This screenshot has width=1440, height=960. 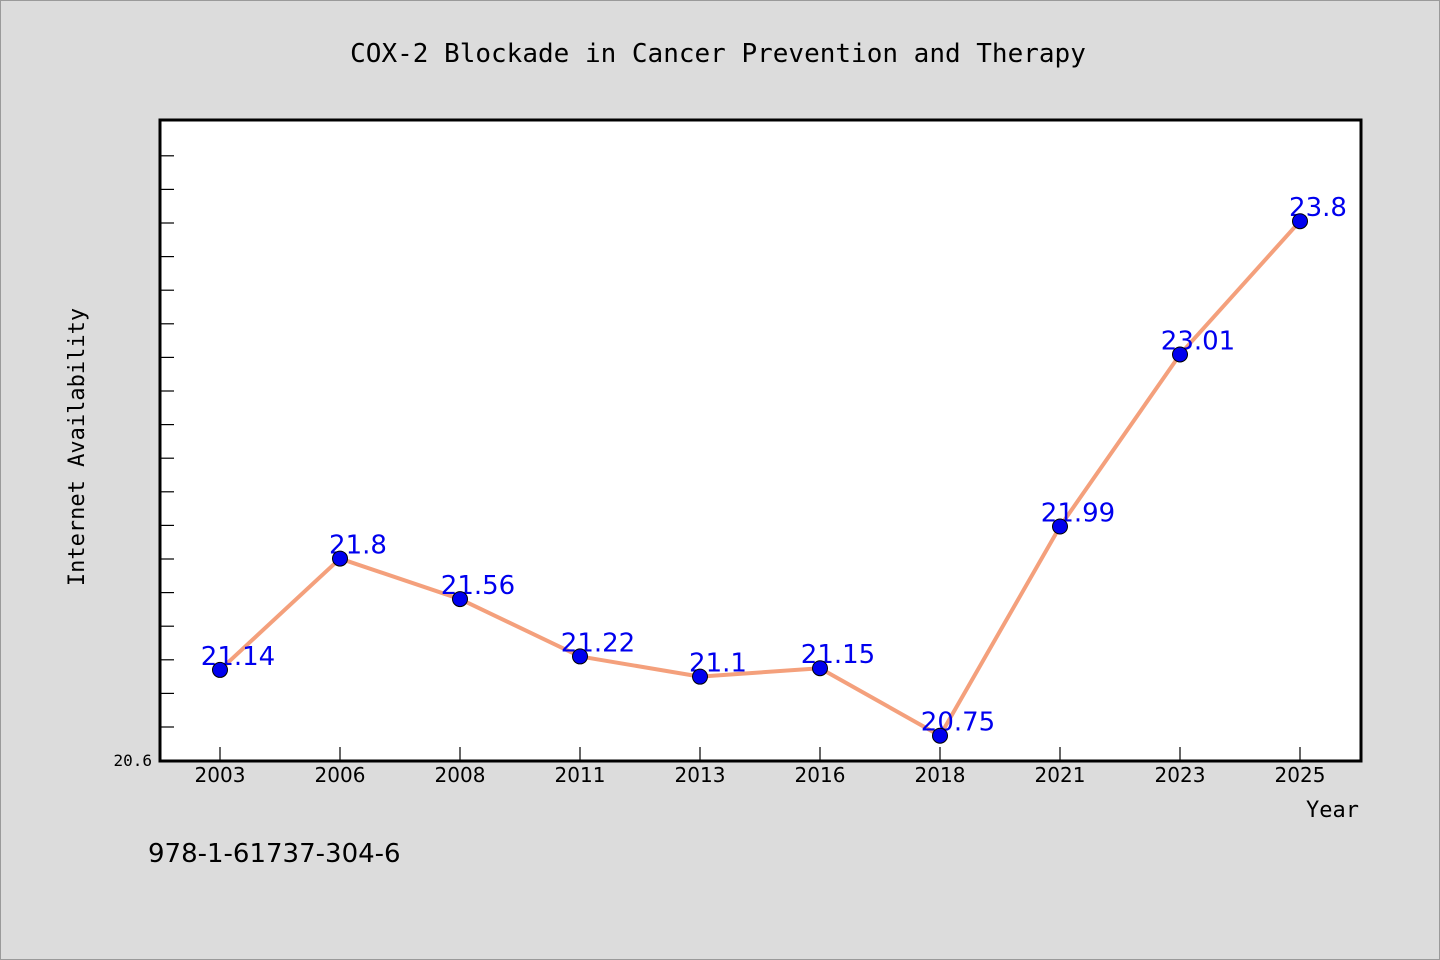 What do you see at coordinates (238, 657) in the screenshot?
I see `data-label: 21.14` at bounding box center [238, 657].